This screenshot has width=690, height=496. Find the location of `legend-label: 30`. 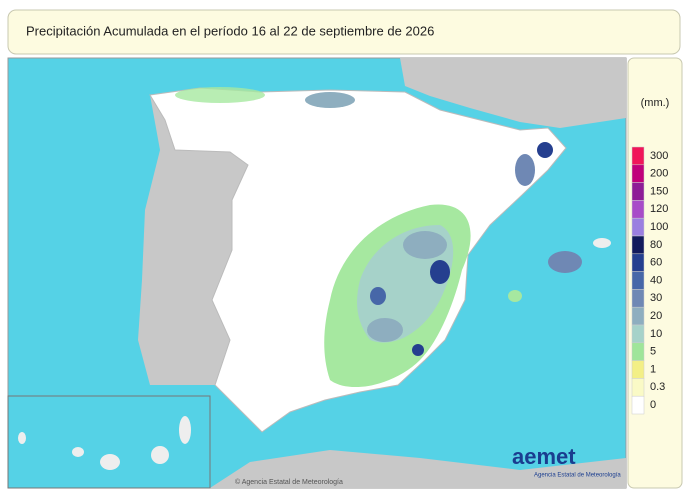

legend-label: 30 is located at coordinates (656, 298).